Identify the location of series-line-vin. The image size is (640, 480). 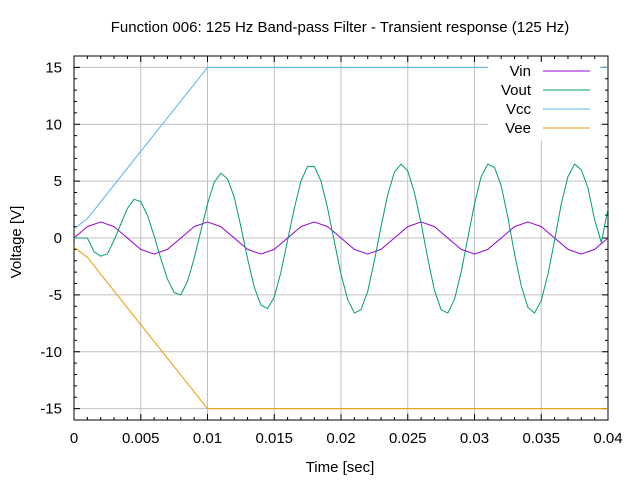
(341, 238).